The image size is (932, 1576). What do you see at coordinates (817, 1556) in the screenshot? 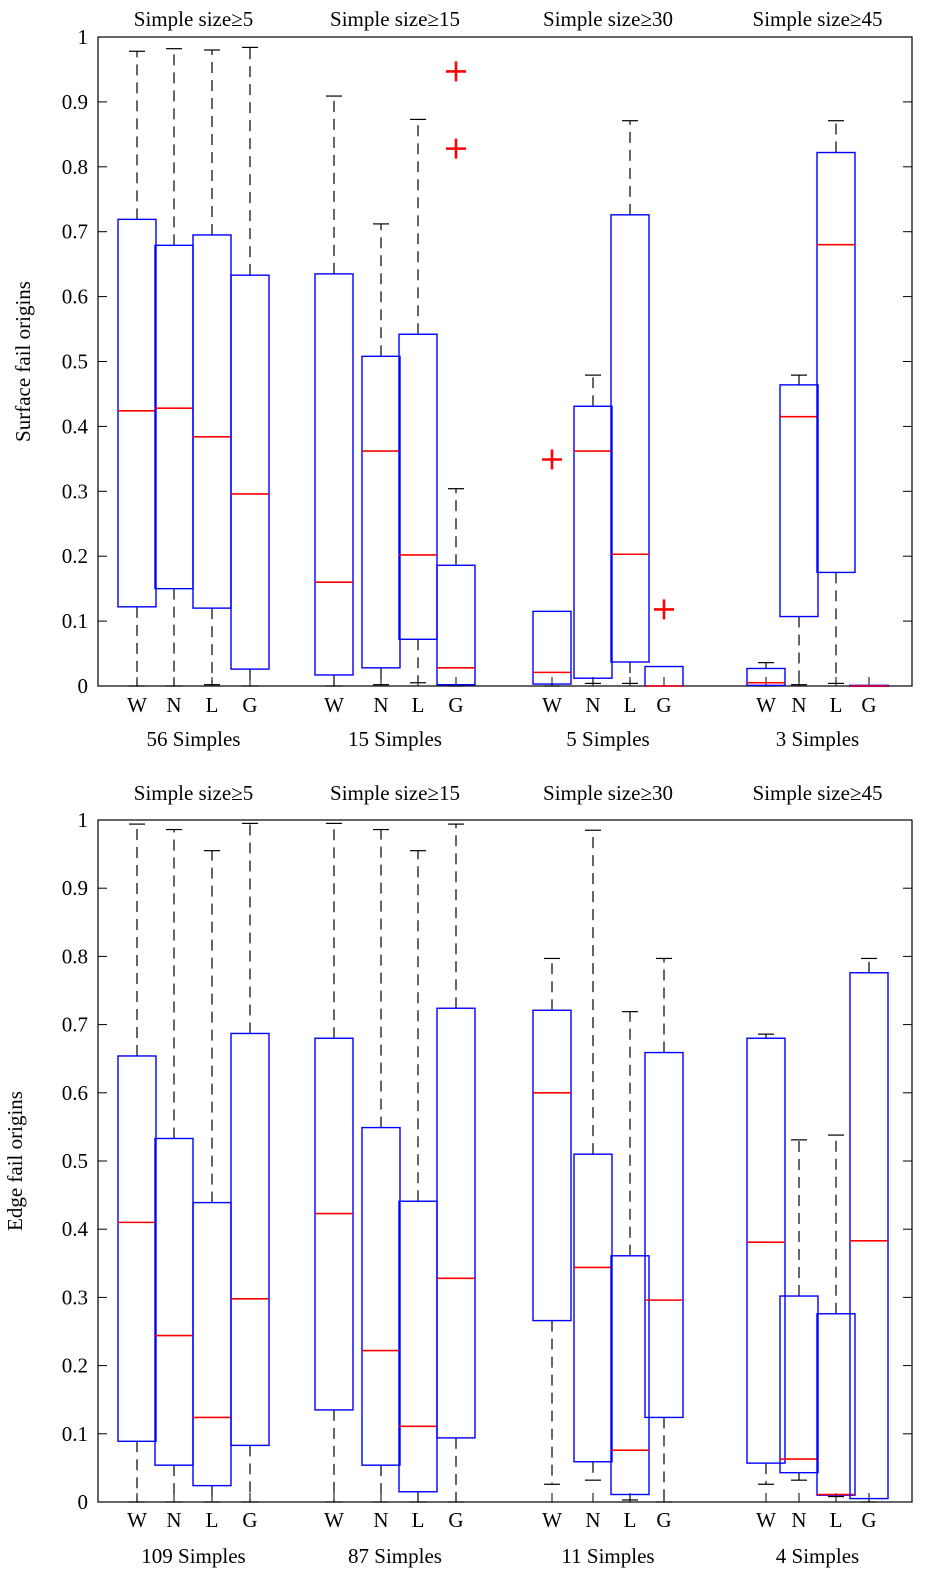
I see `group-count-label: 4 Simples` at bounding box center [817, 1556].